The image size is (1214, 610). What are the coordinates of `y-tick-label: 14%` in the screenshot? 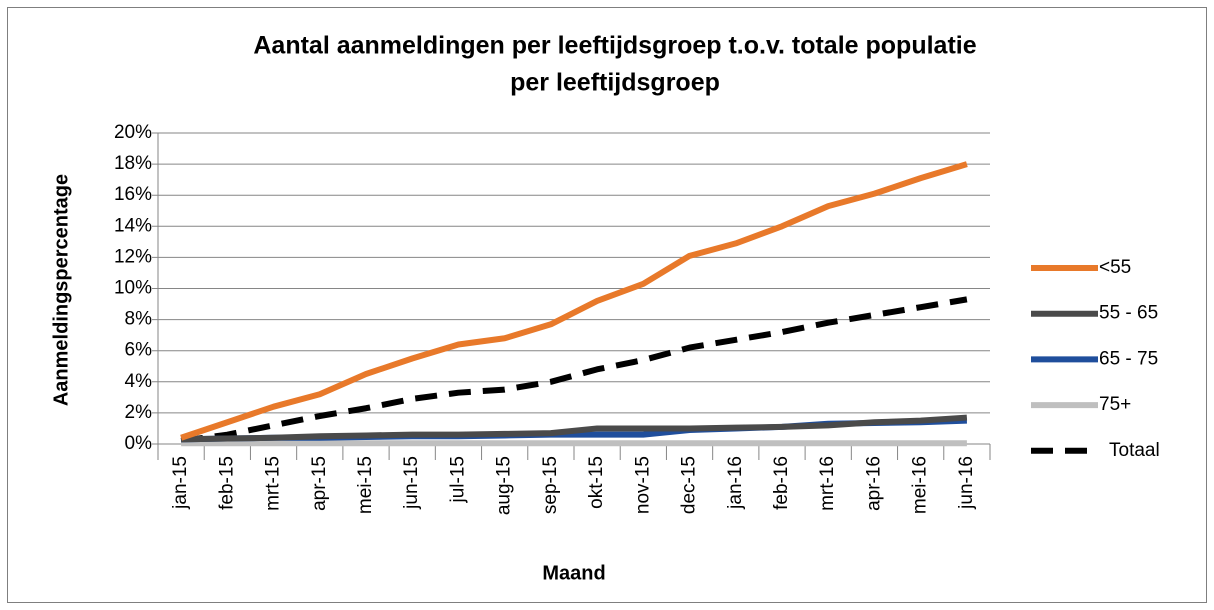 It's located at (133, 225).